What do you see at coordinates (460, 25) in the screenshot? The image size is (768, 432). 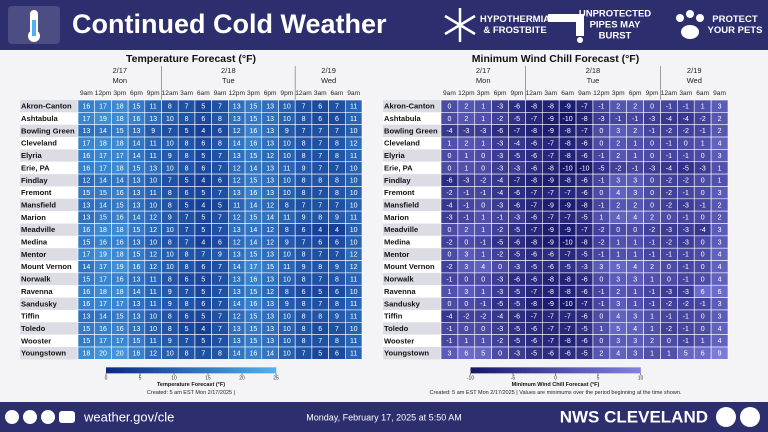 I see `snowflake-icon` at bounding box center [460, 25].